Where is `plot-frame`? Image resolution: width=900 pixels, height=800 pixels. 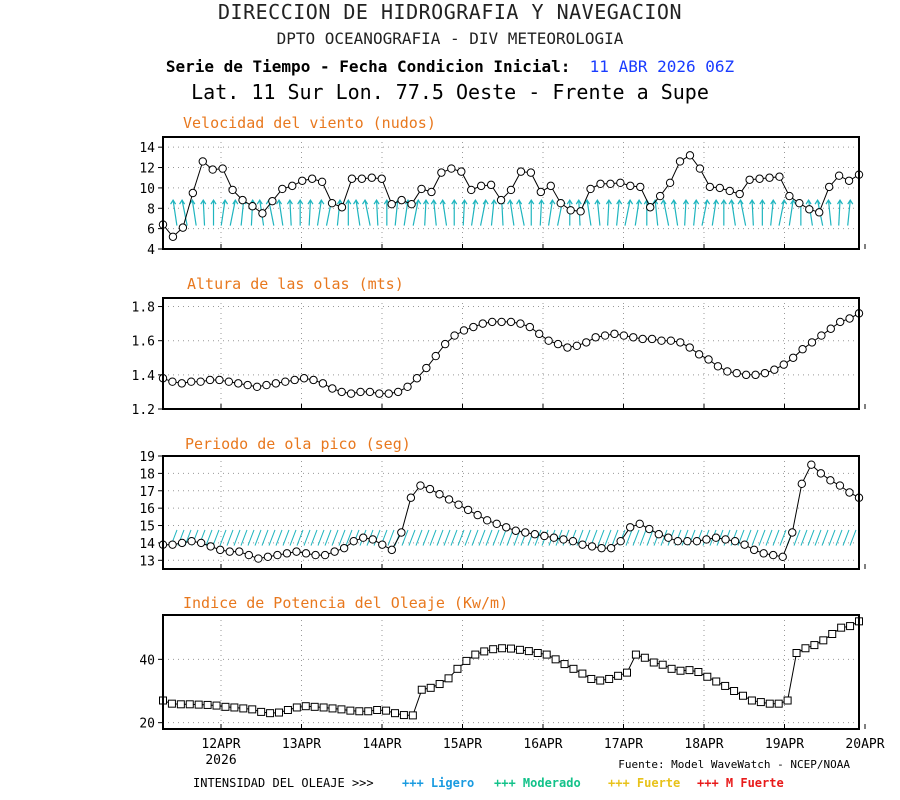 plot-frame is located at coordinates (511, 353).